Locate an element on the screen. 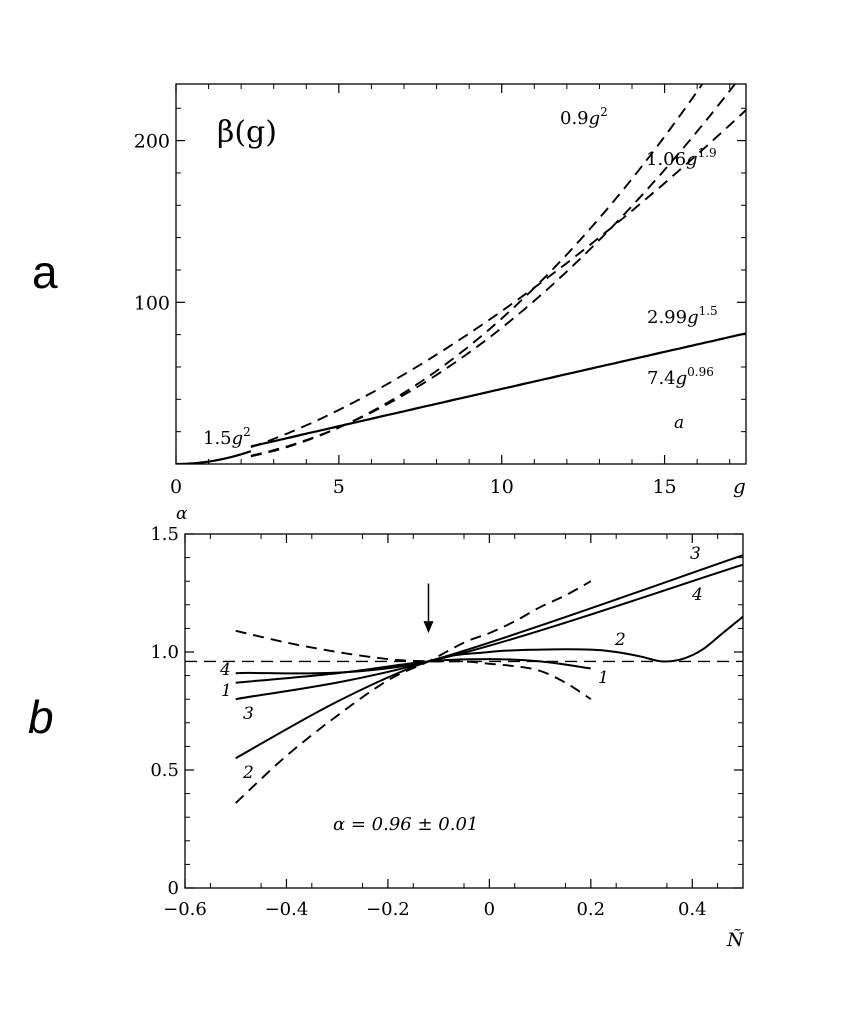  panel-b-y-tick-label: 1.5 is located at coordinates (164, 534).